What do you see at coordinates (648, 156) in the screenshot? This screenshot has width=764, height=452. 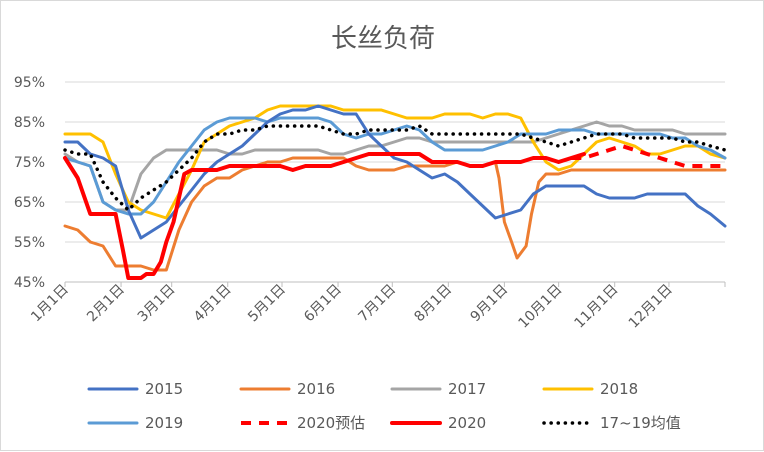 I see `series-line-2020预估` at bounding box center [648, 156].